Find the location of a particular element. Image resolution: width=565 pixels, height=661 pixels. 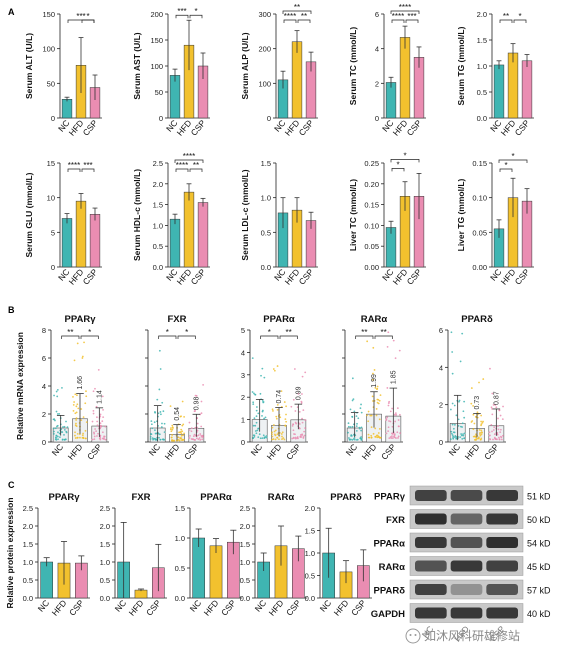

y-tick-label: 1.5 is located at coordinates (105, 544).